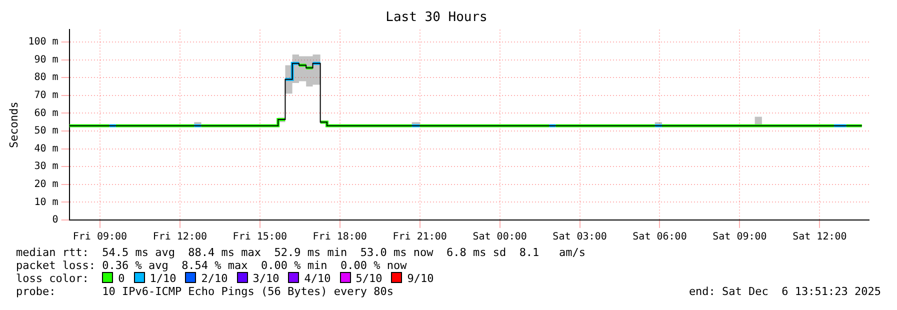  What do you see at coordinates (784, 291) in the screenshot?
I see `text: end: Sat Dec 6 13:51:23 2025` at bounding box center [784, 291].